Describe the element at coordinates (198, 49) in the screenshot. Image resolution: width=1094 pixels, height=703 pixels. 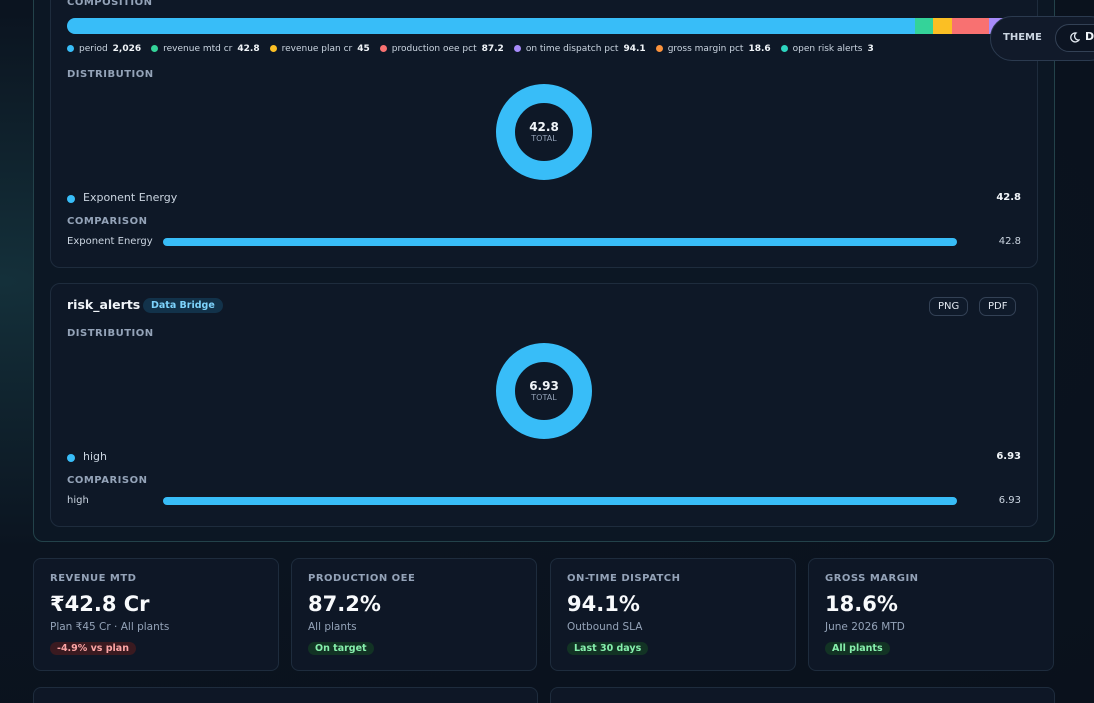
I see `legend-name: revenue mtd cr` at that location.